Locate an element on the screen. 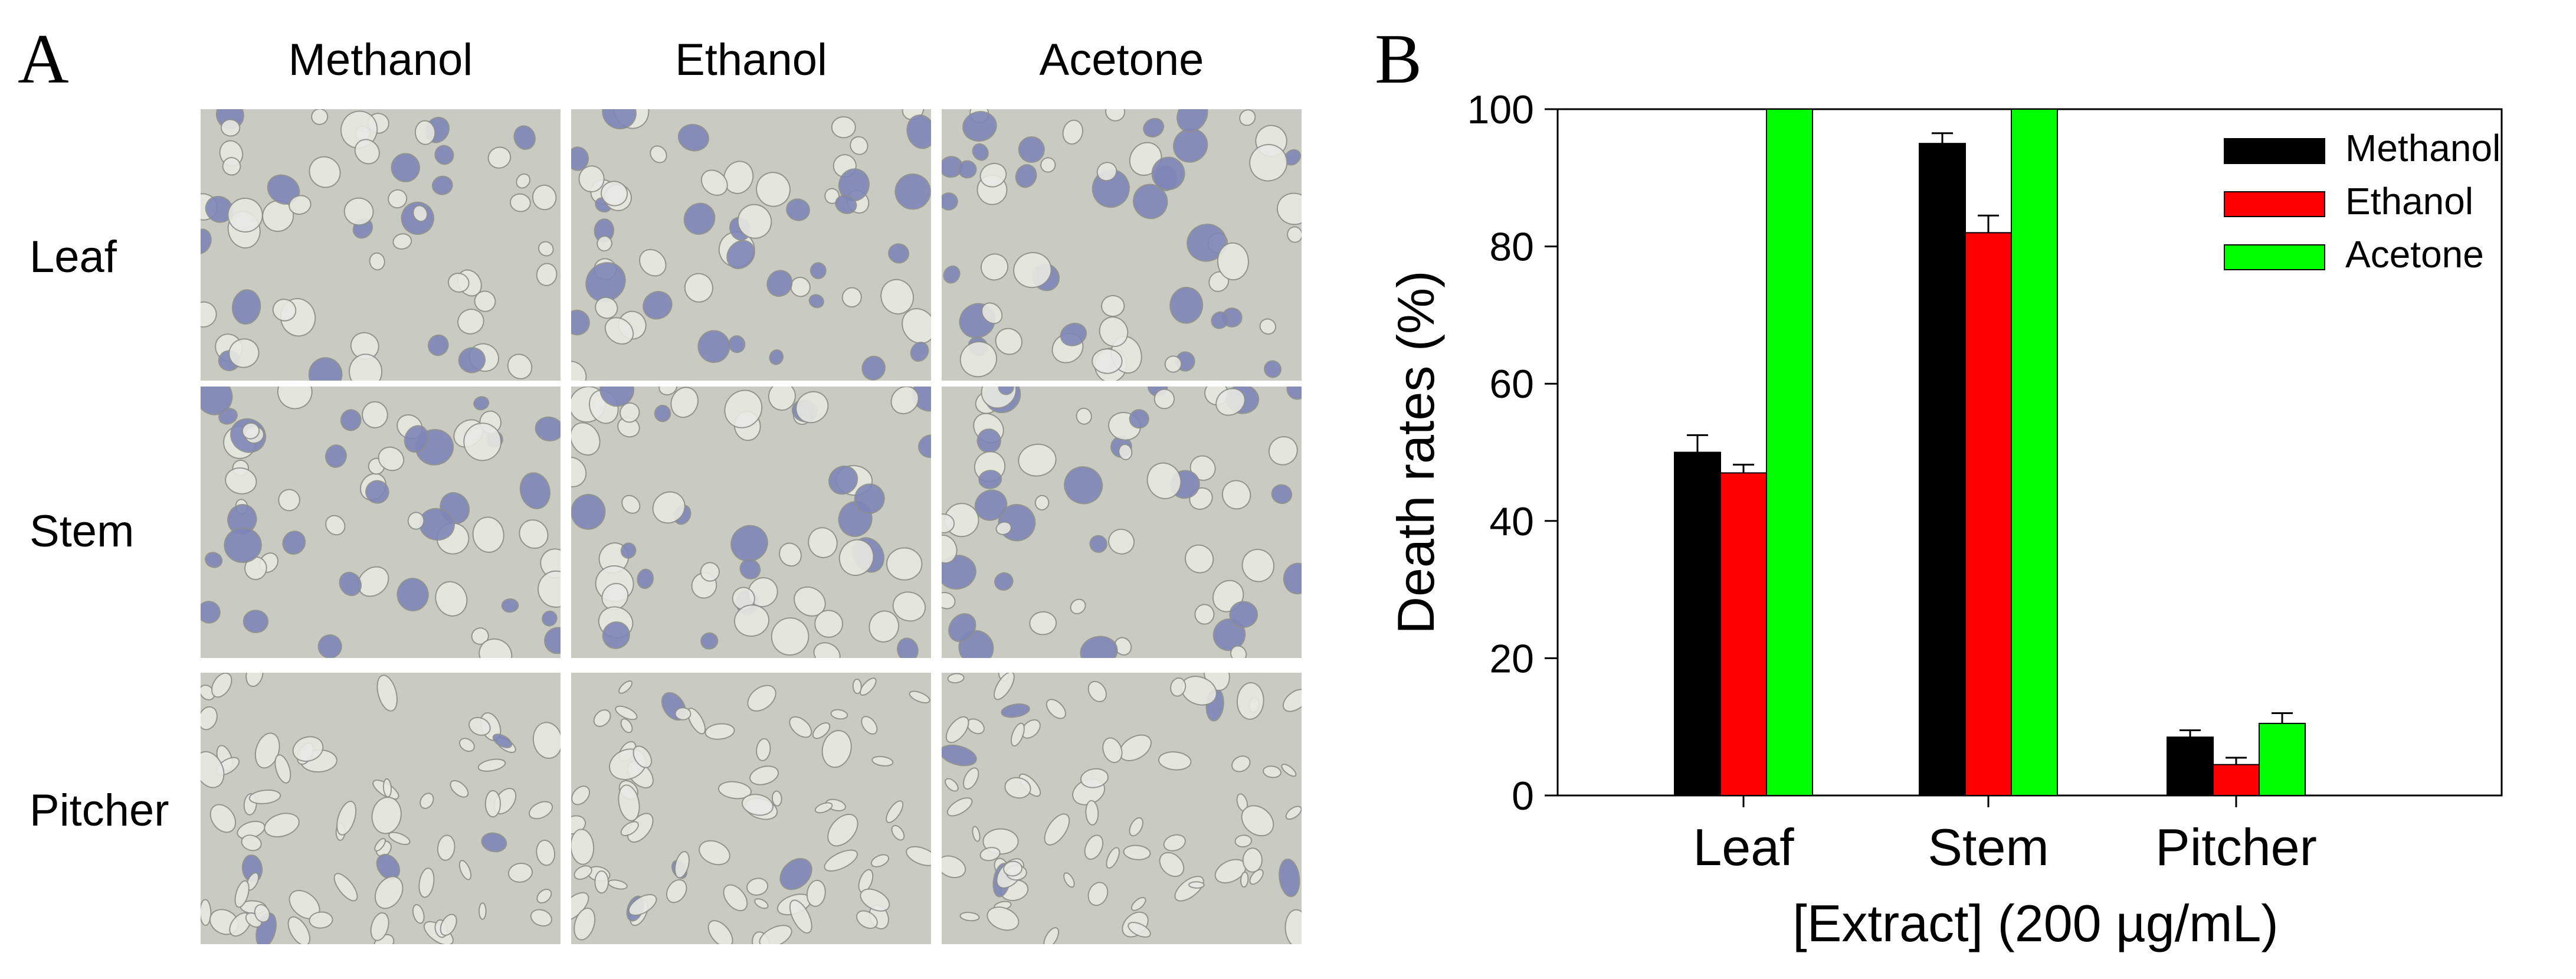  panel-a-letter: A is located at coordinates (43, 59).